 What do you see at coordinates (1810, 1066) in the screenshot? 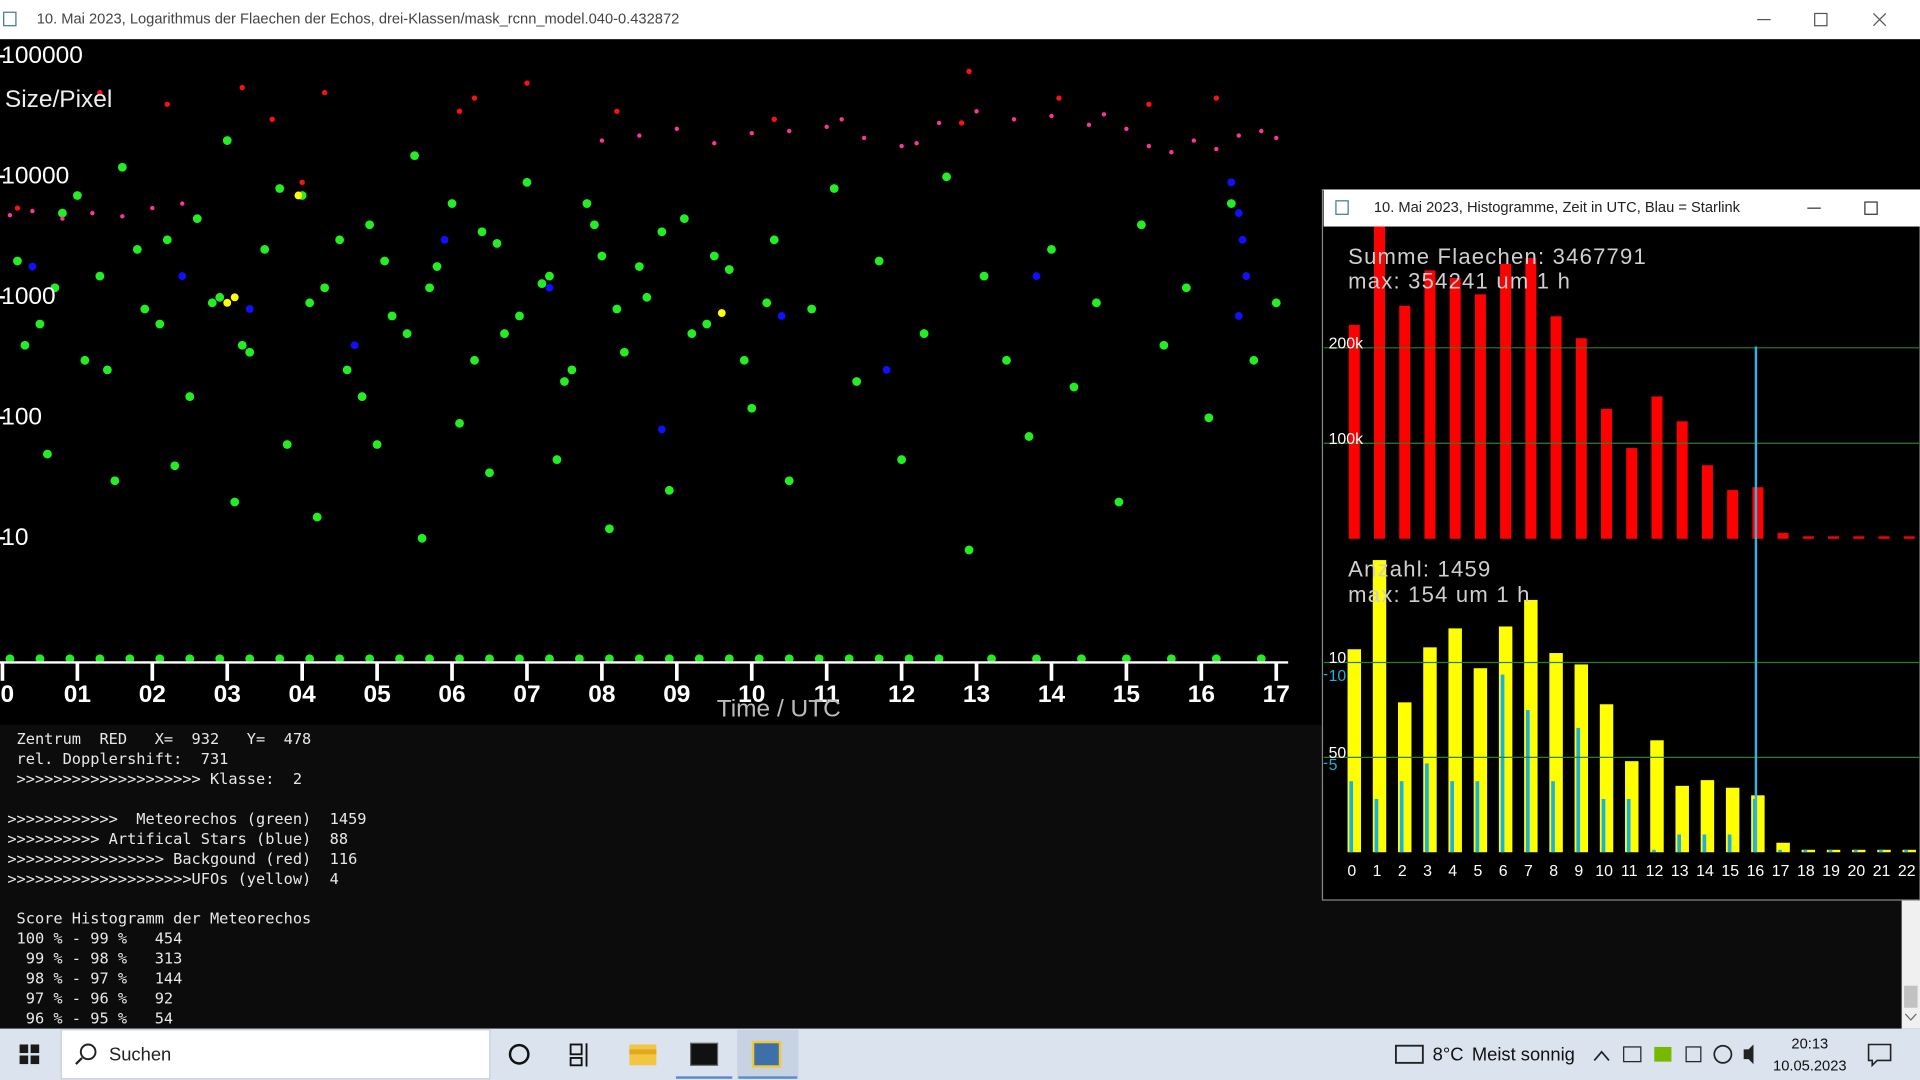
I see `clock-date: 10.05.2023` at bounding box center [1810, 1066].